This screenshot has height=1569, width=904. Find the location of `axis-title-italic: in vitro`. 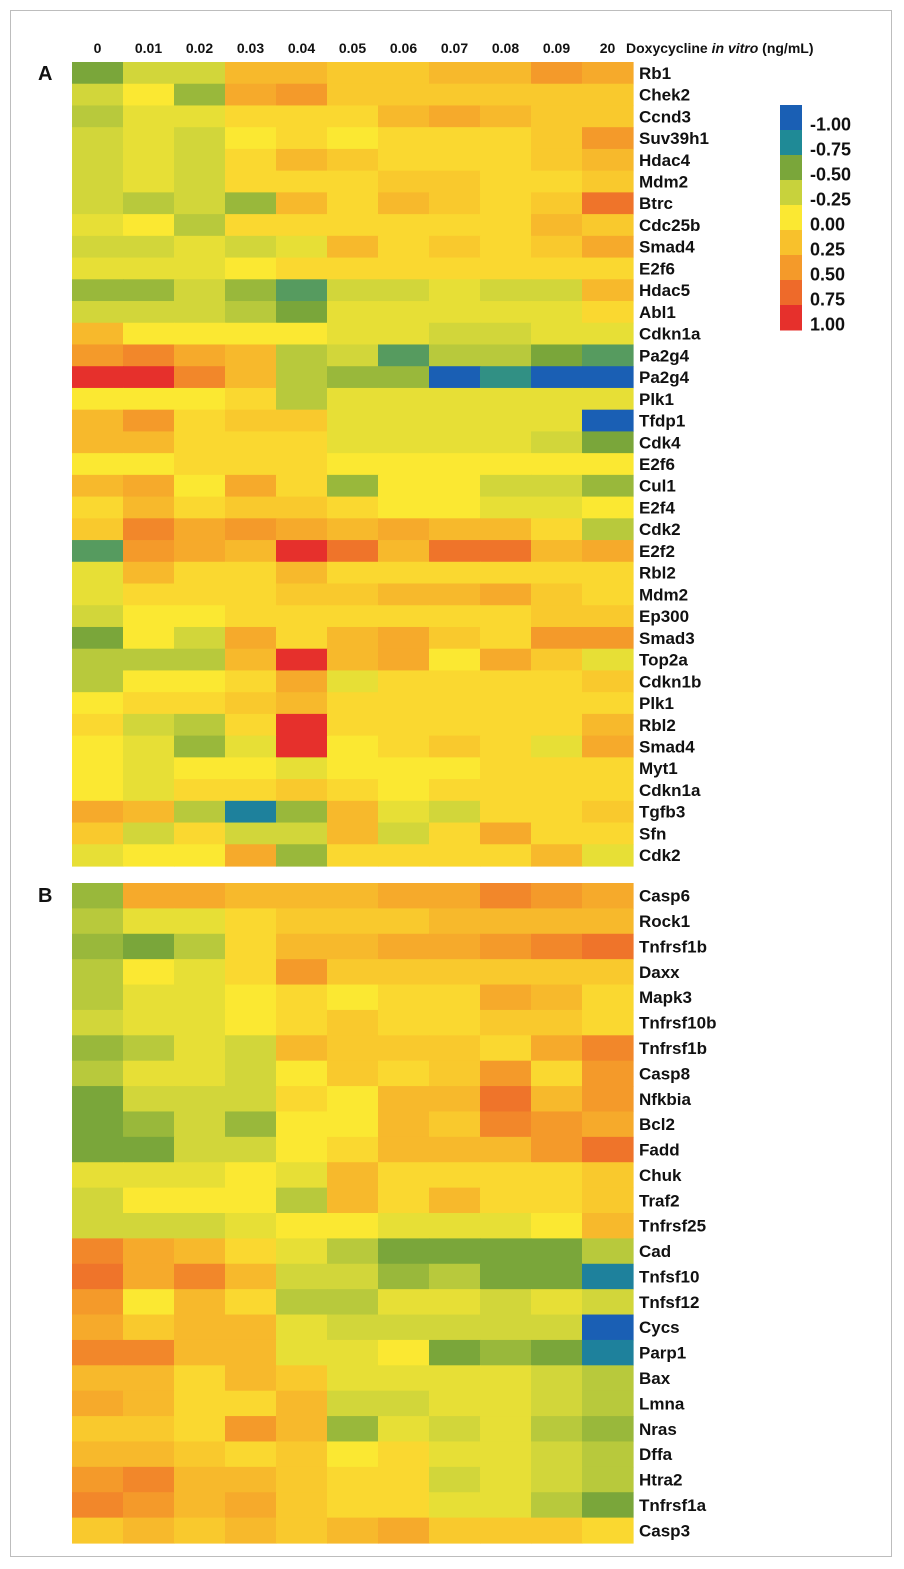

axis-title-italic: in vitro is located at coordinates (735, 48).